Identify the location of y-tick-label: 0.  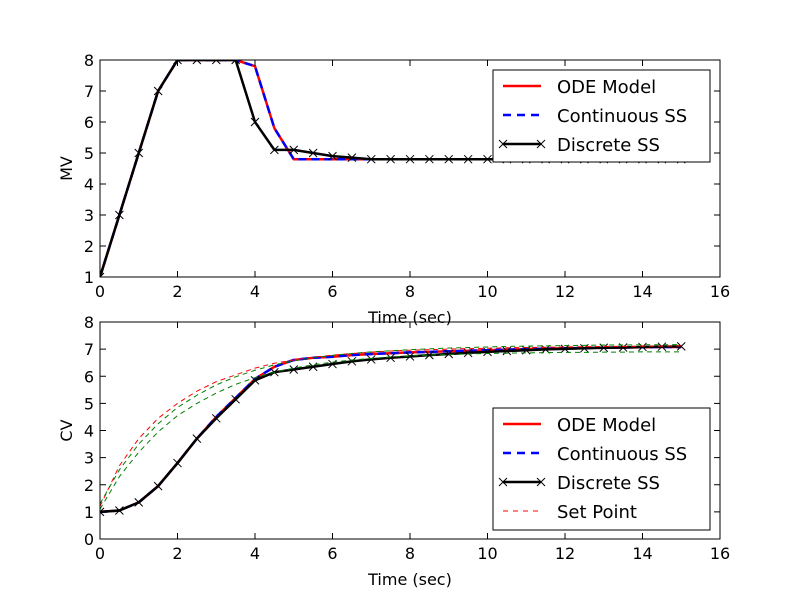
(89, 539).